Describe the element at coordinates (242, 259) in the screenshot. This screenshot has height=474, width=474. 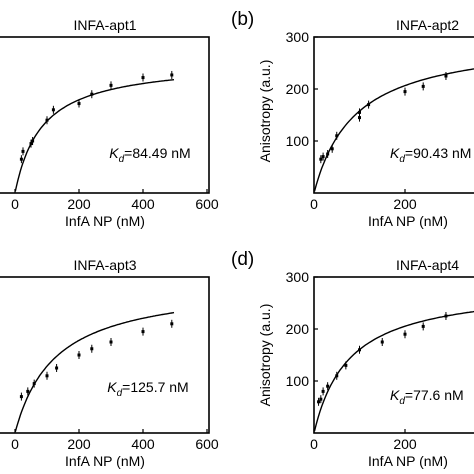
I see `panel-d-label: (d)` at that location.